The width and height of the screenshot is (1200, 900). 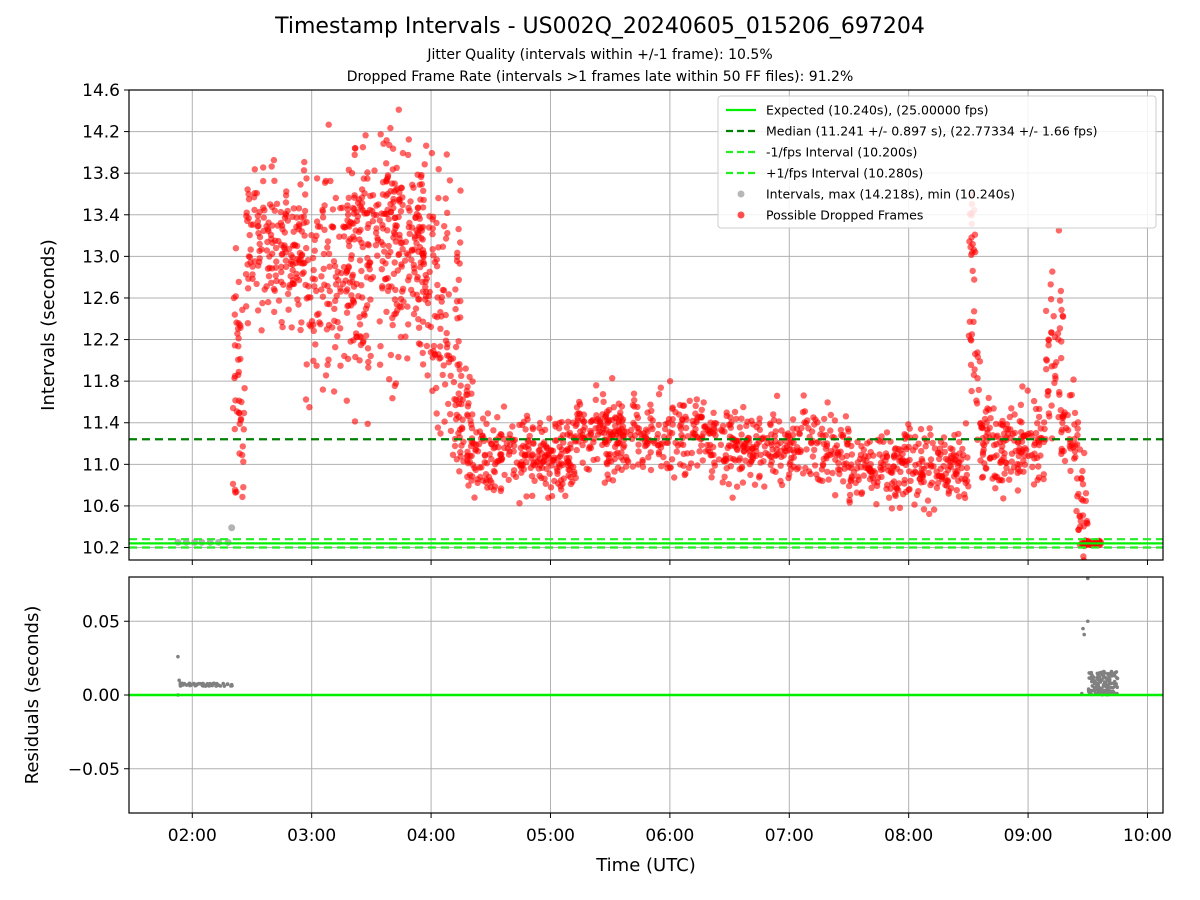 I want to click on legend-swatch, so click(x=741, y=194).